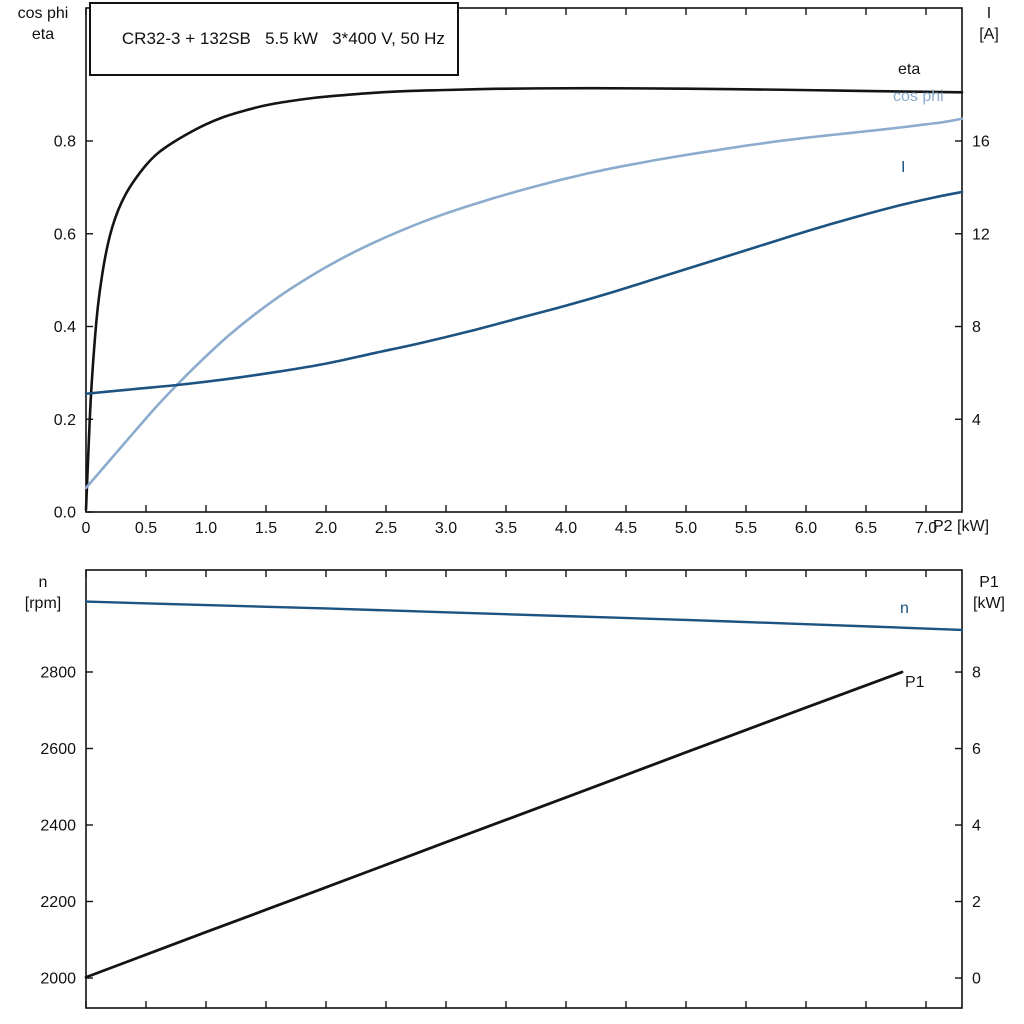 Image resolution: width=1024 pixels, height=1024 pixels. What do you see at coordinates (65, 327) in the screenshot?
I see `svg-text: 0.4` at bounding box center [65, 327].